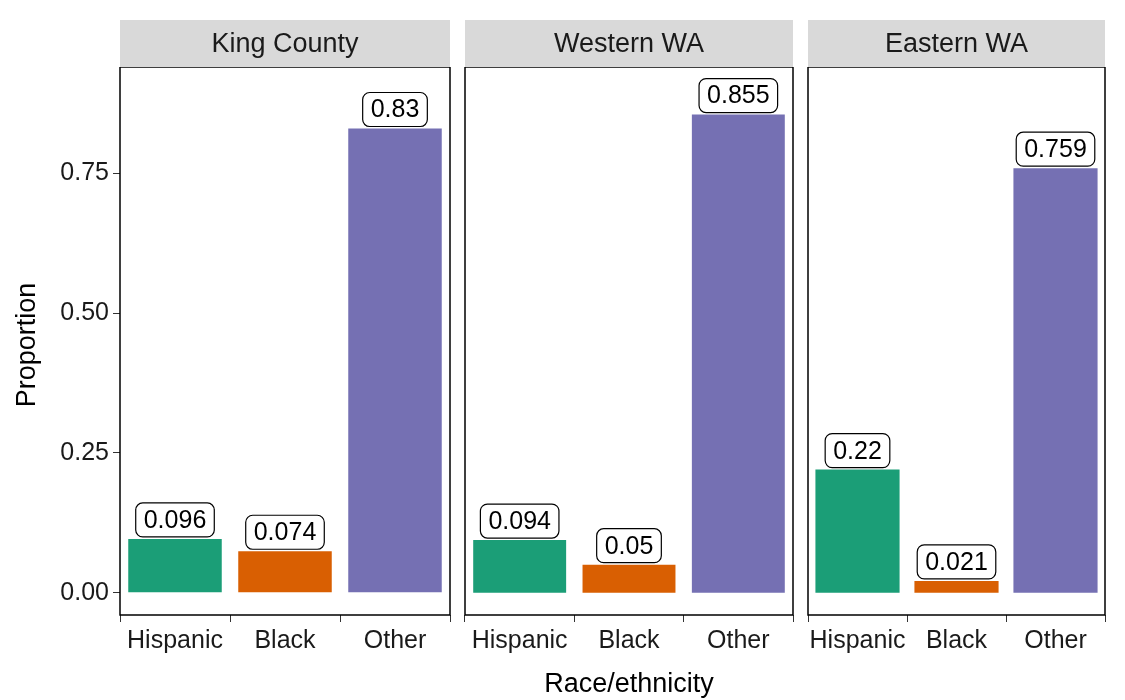  What do you see at coordinates (738, 94) in the screenshot?
I see `data-label: 0.855` at bounding box center [738, 94].